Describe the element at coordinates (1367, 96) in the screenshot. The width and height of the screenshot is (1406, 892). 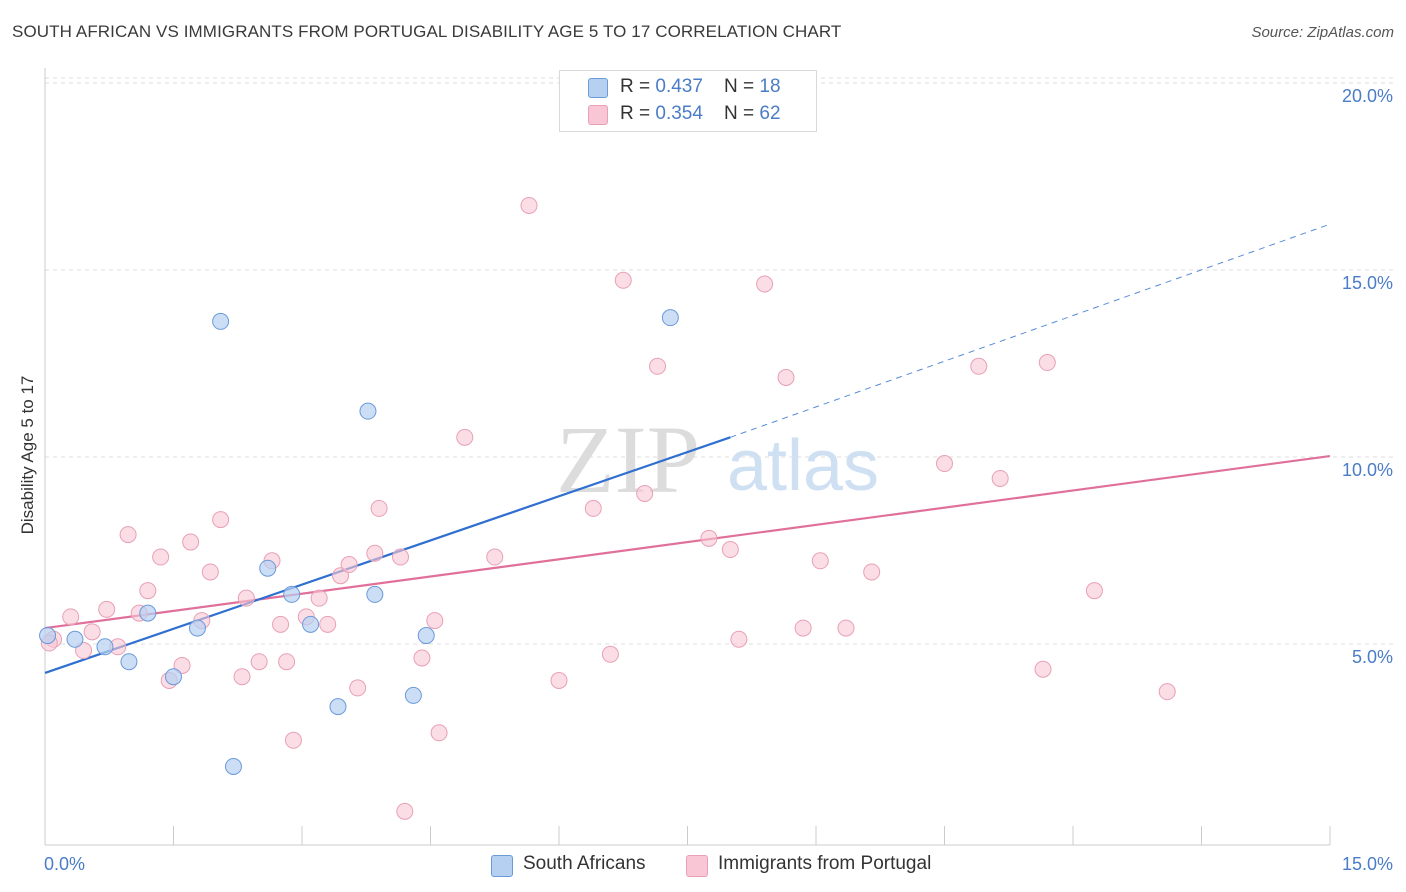
I see `y-tick-label: 20.0%` at that location.